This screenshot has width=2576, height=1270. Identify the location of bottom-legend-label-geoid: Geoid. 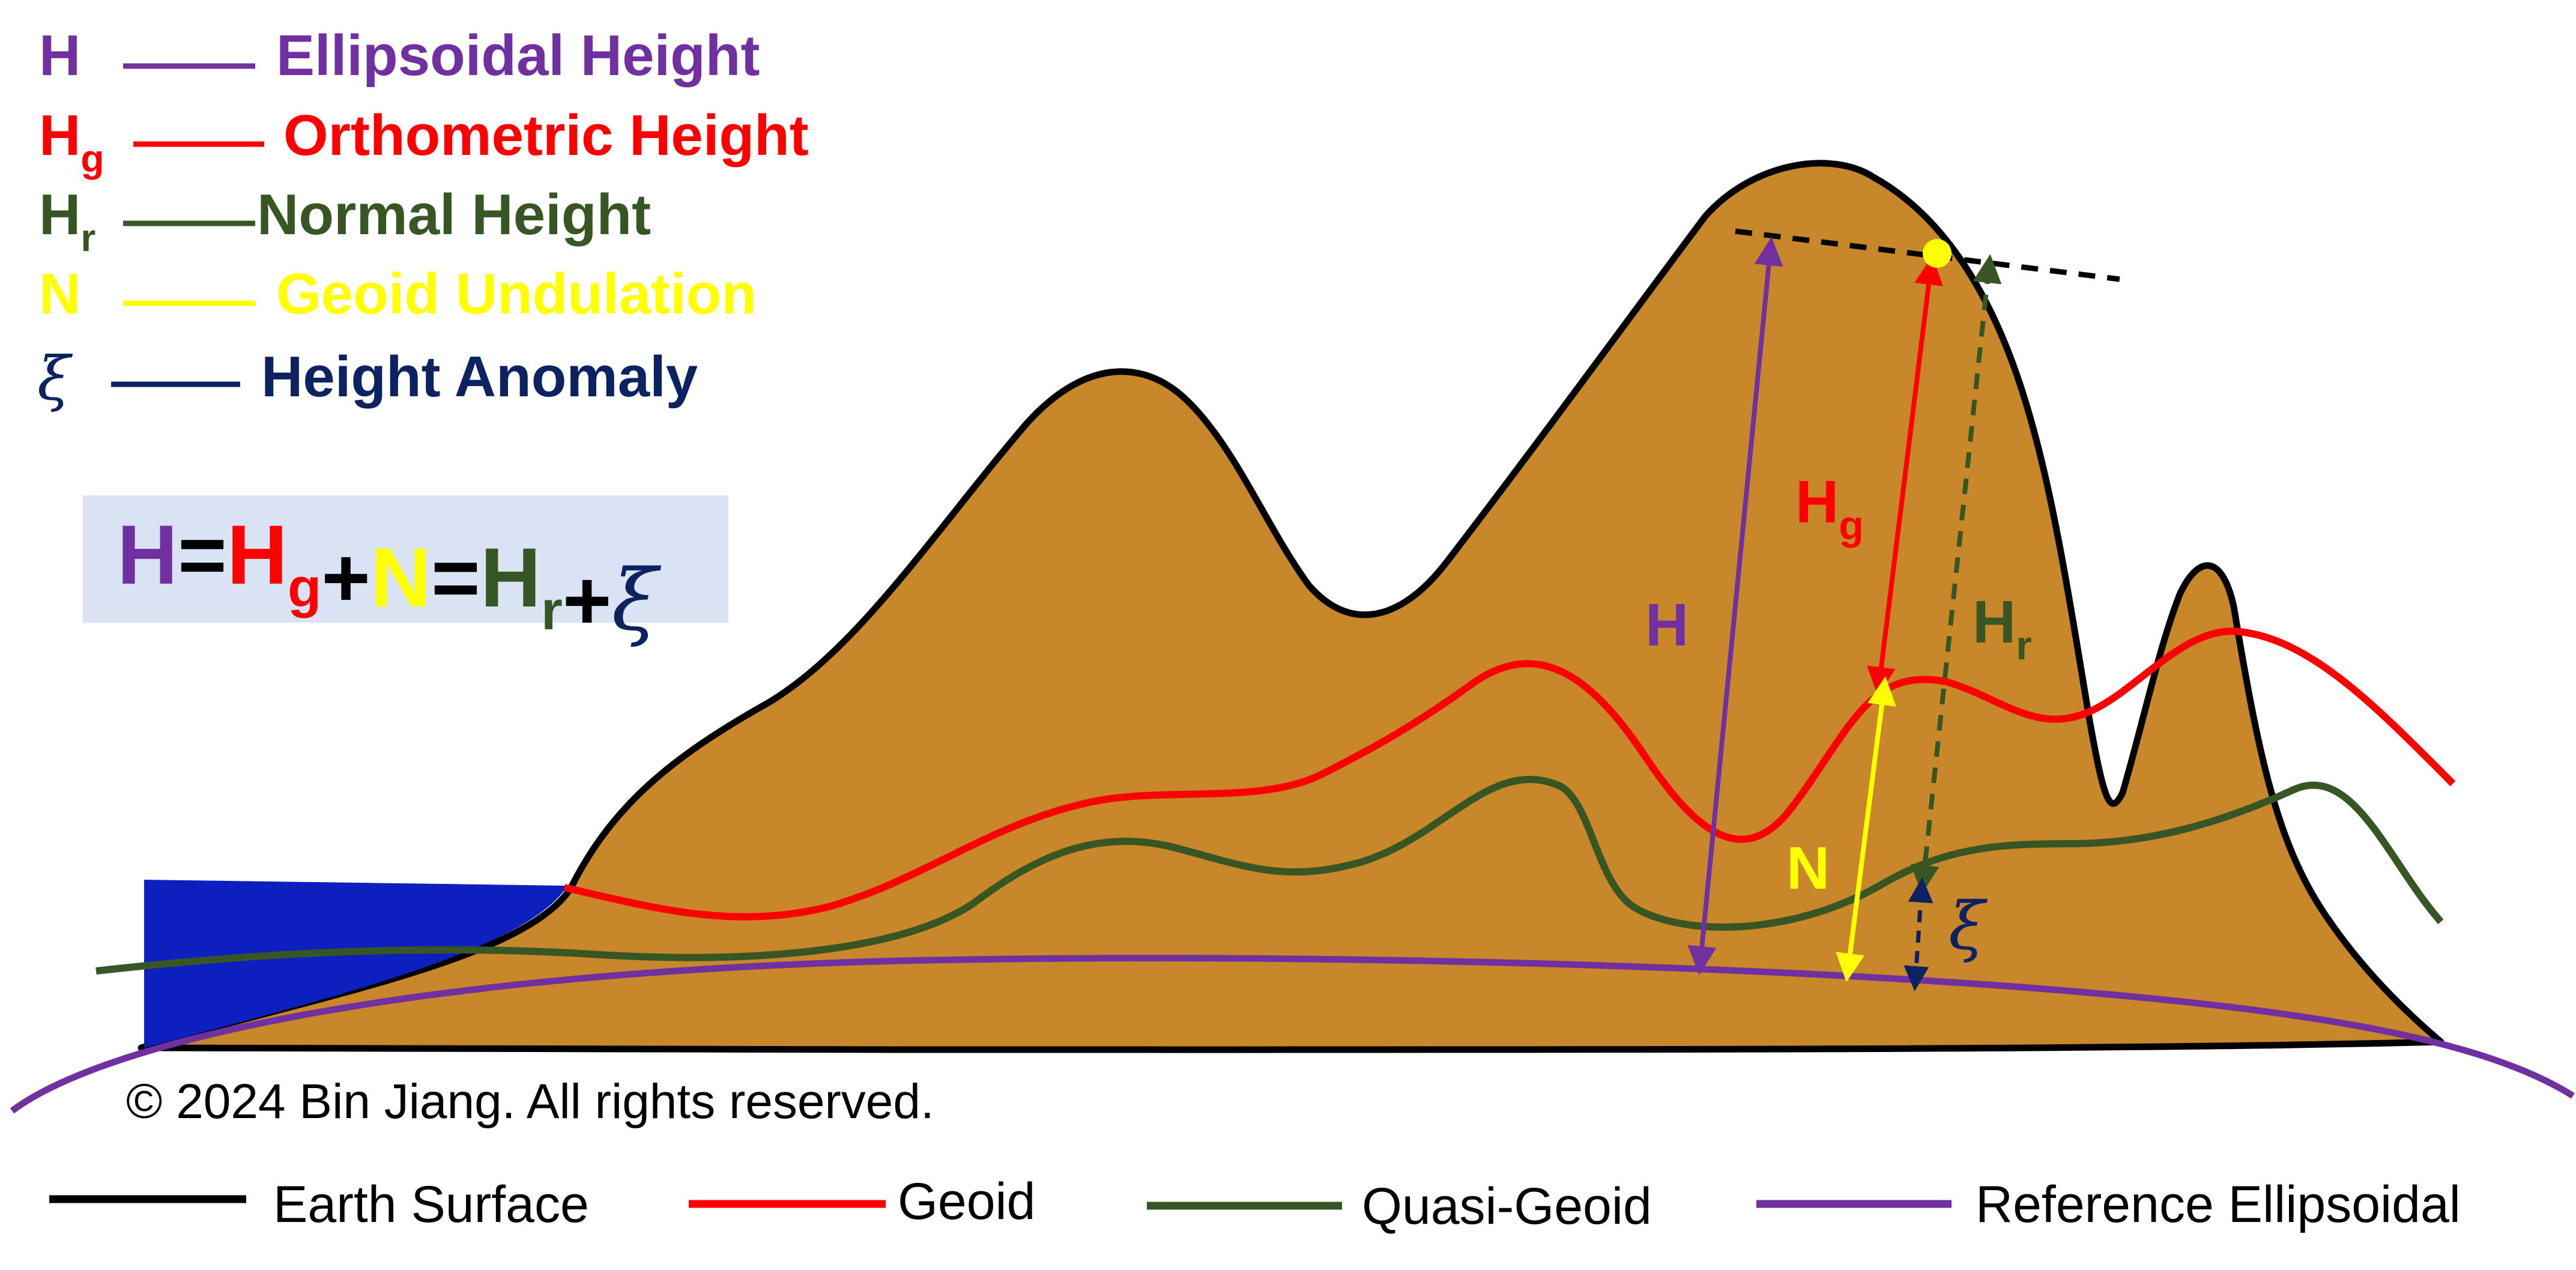
(967, 1201).